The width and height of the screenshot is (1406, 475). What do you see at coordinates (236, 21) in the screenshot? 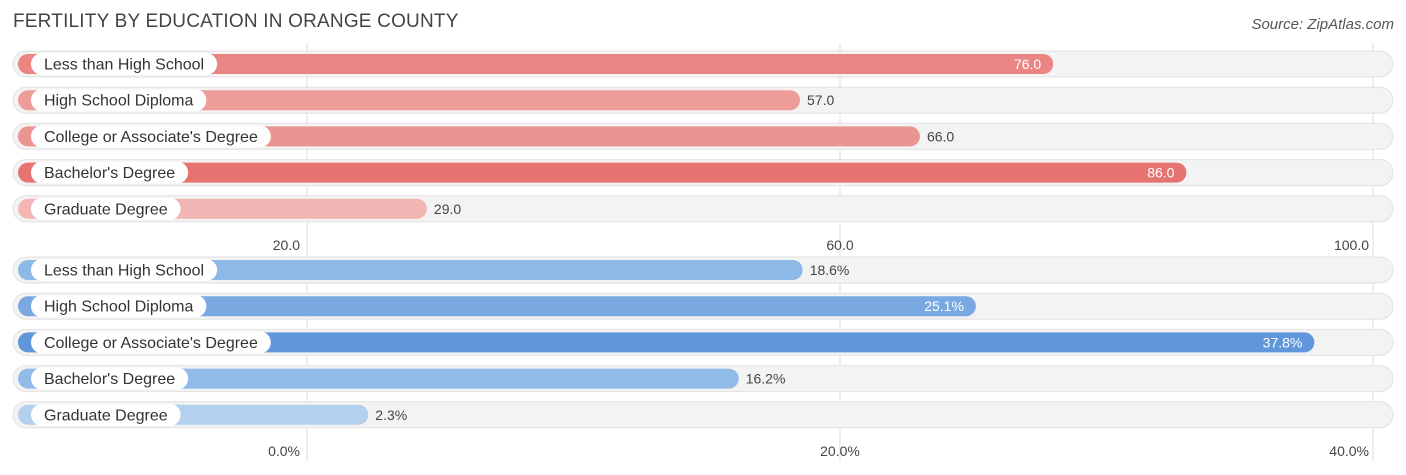
I see `chart-title: FERTILITY BY EDUCATION IN ORANGE COUNTY` at bounding box center [236, 21].